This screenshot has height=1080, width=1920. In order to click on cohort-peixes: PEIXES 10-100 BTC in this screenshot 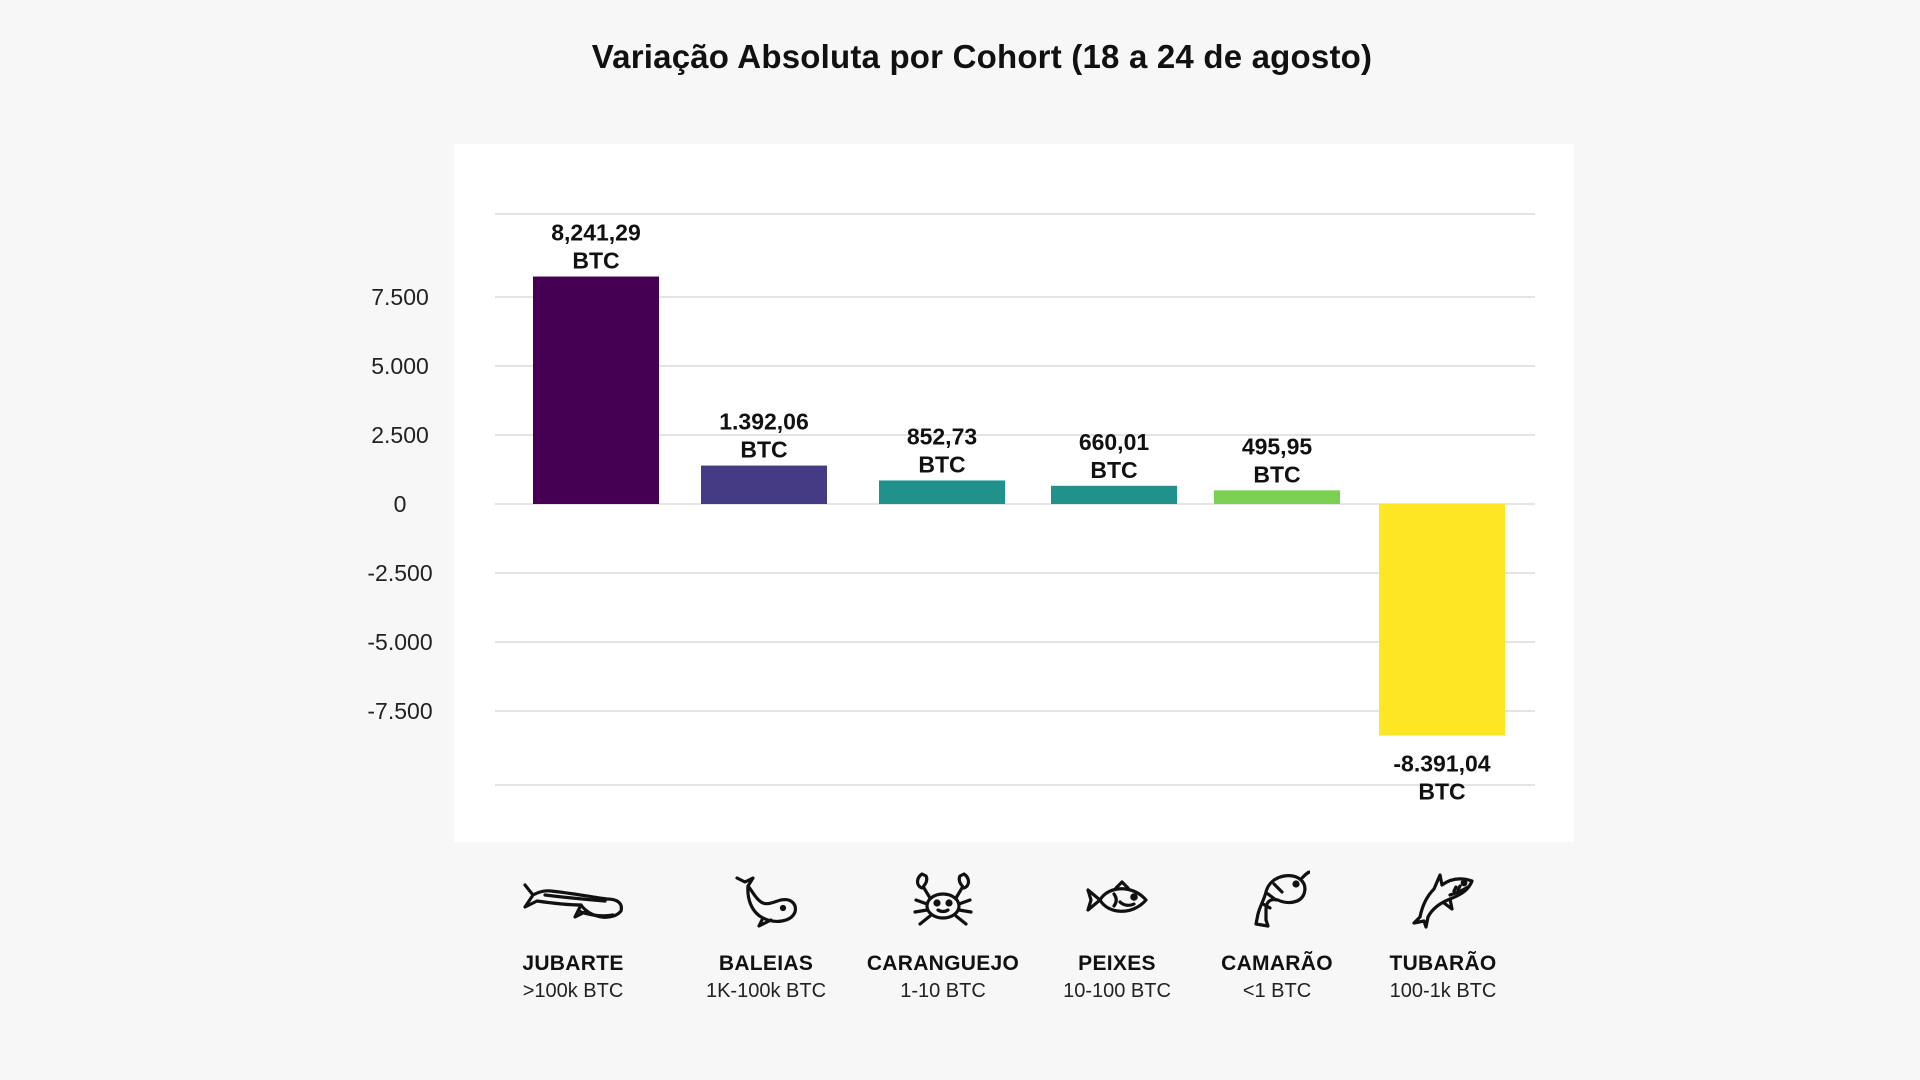, I will do `click(1117, 935)`.